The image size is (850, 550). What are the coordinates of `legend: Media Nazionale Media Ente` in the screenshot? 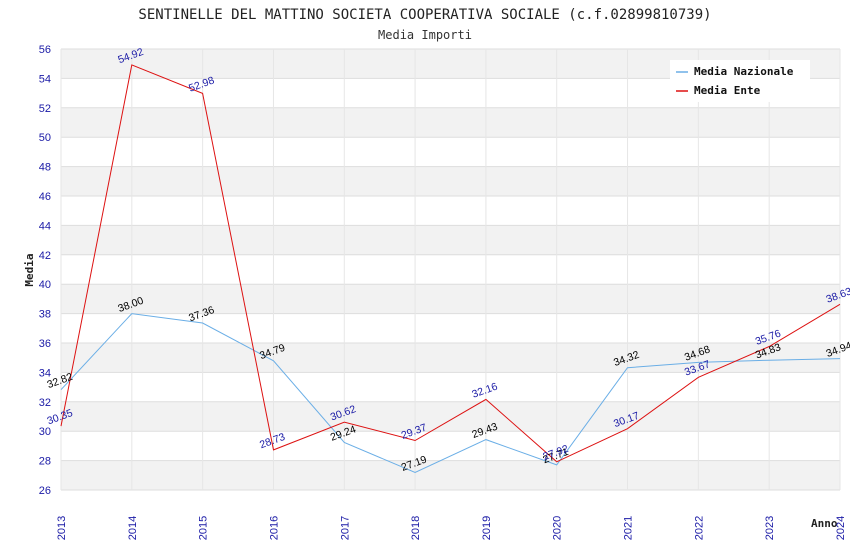 It's located at (740, 81).